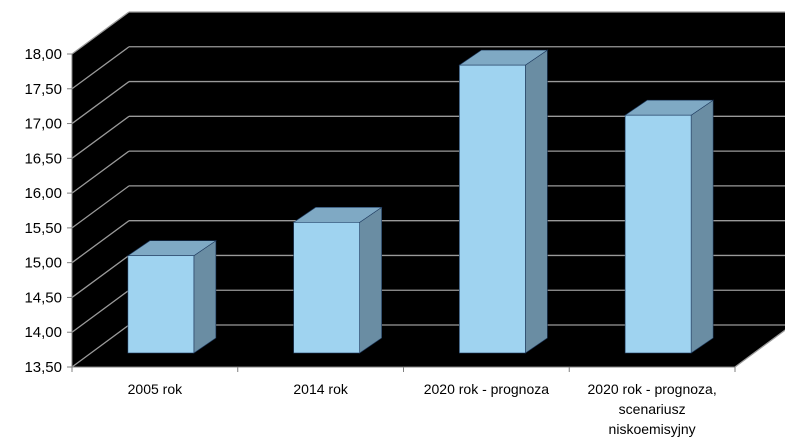 The width and height of the screenshot is (785, 447). I want to click on y-tick-label: 15,00, so click(43, 263).